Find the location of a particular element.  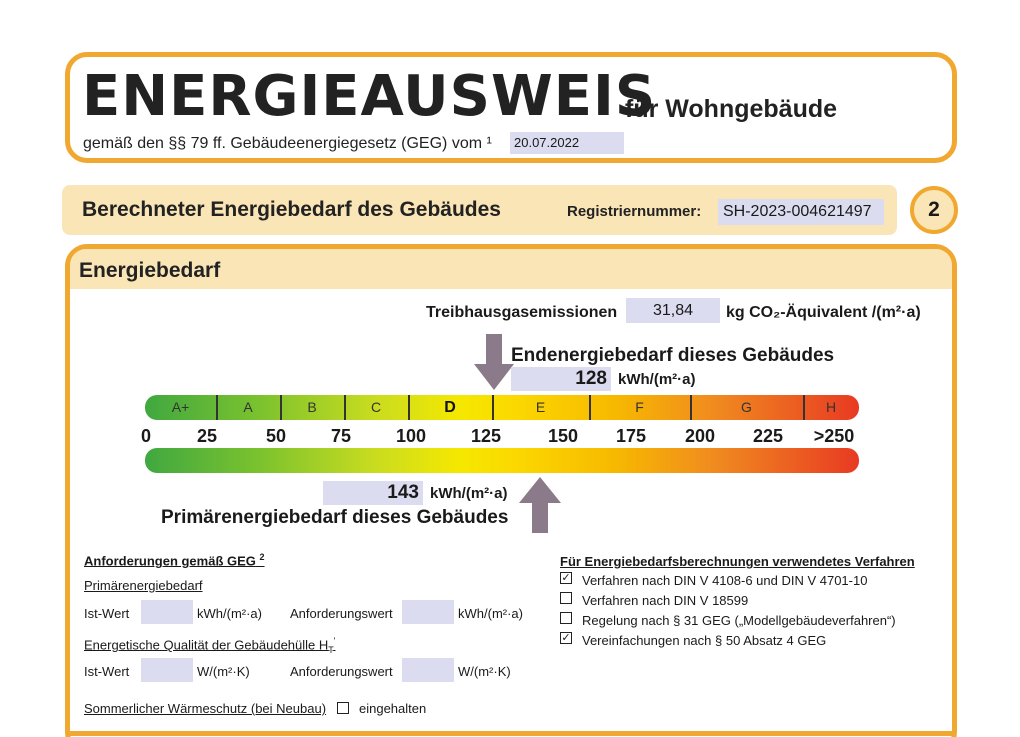

scale-tick-label: 50 is located at coordinates (276, 436).